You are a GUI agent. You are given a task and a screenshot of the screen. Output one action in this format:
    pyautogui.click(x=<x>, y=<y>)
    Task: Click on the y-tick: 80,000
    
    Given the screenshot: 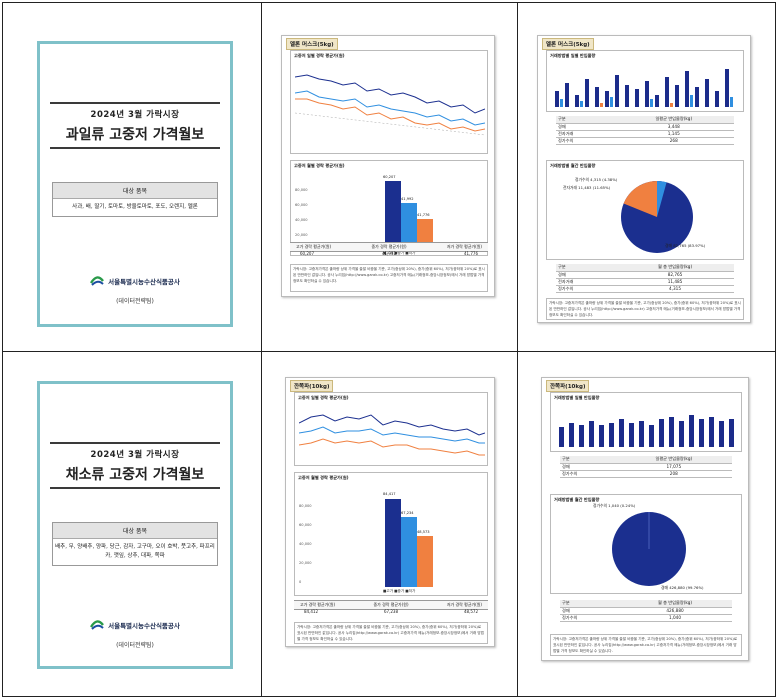 What is the action you would take?
    pyautogui.click(x=305, y=506)
    